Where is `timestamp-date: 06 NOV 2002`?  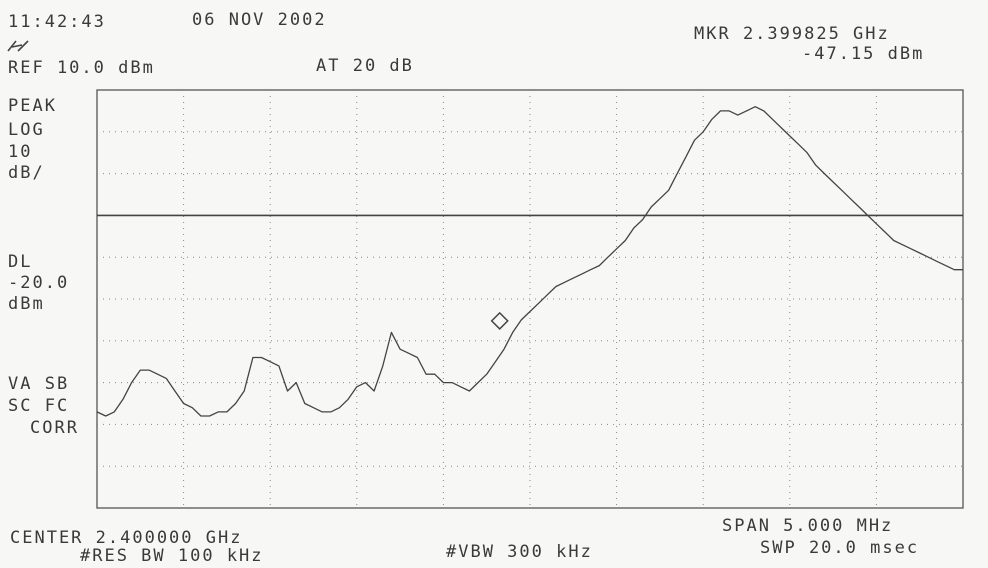
timestamp-date: 06 NOV 2002 is located at coordinates (259, 20).